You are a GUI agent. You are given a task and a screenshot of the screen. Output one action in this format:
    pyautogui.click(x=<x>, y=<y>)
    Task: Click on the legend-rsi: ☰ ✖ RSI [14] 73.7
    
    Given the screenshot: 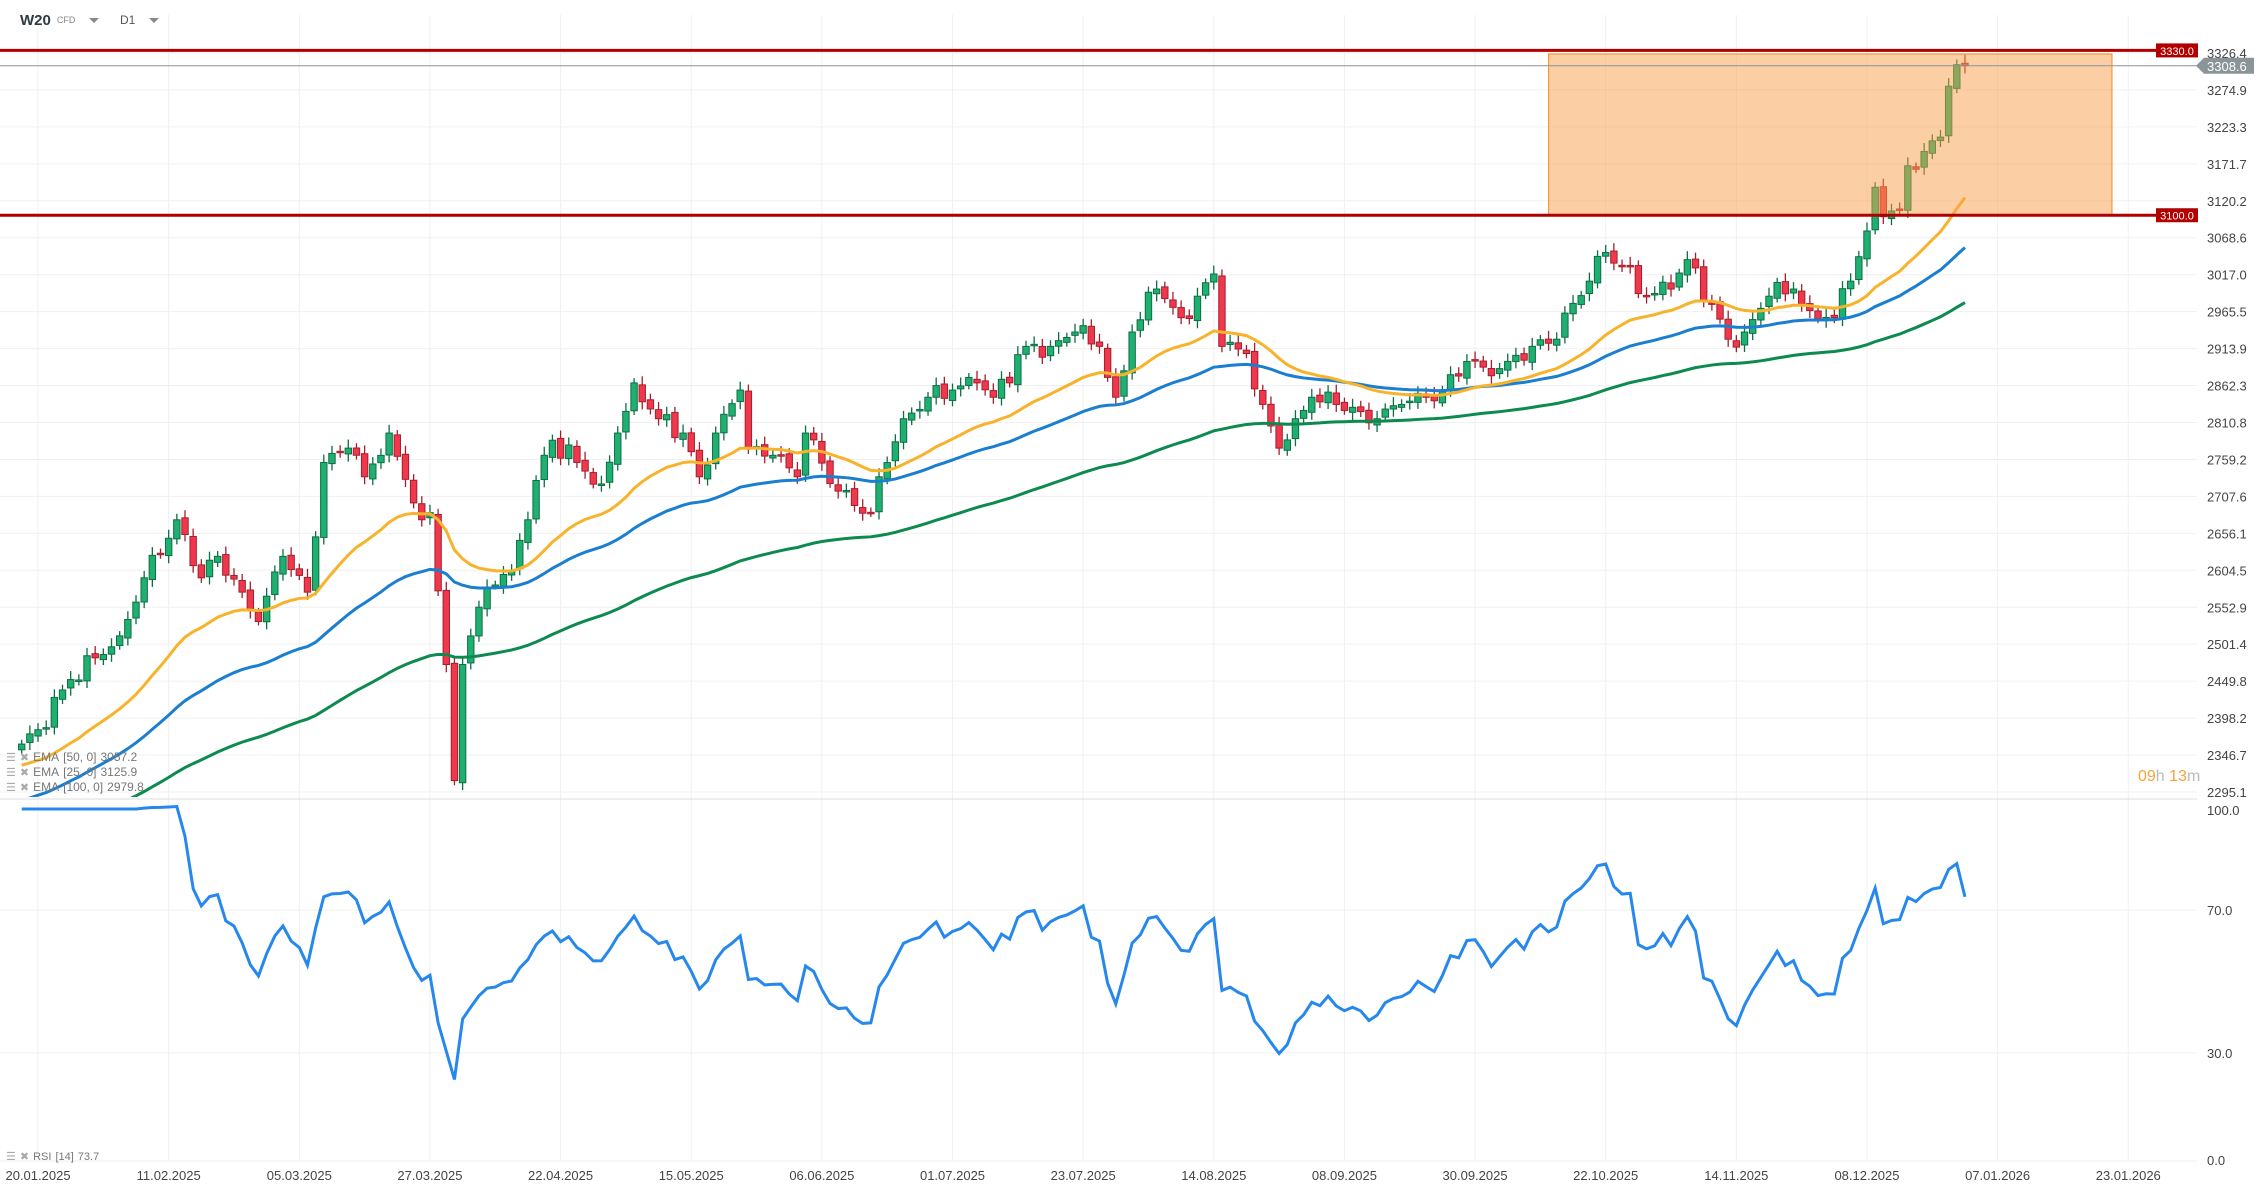 What is the action you would take?
    pyautogui.click(x=53, y=1157)
    